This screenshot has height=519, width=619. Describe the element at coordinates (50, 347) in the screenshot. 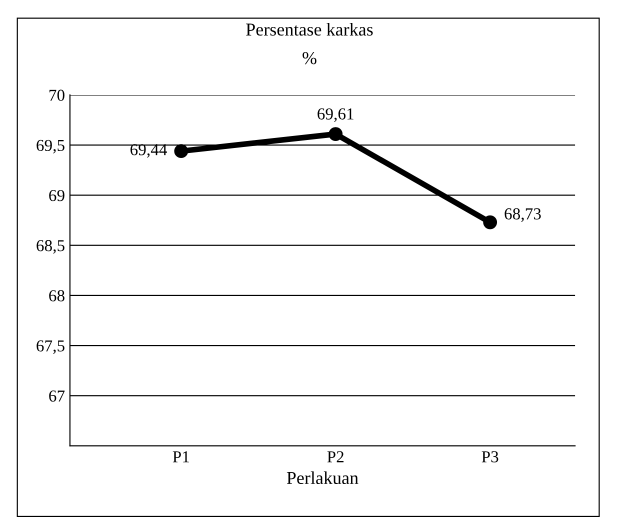

I see `y-tick-label: 67,5` at that location.